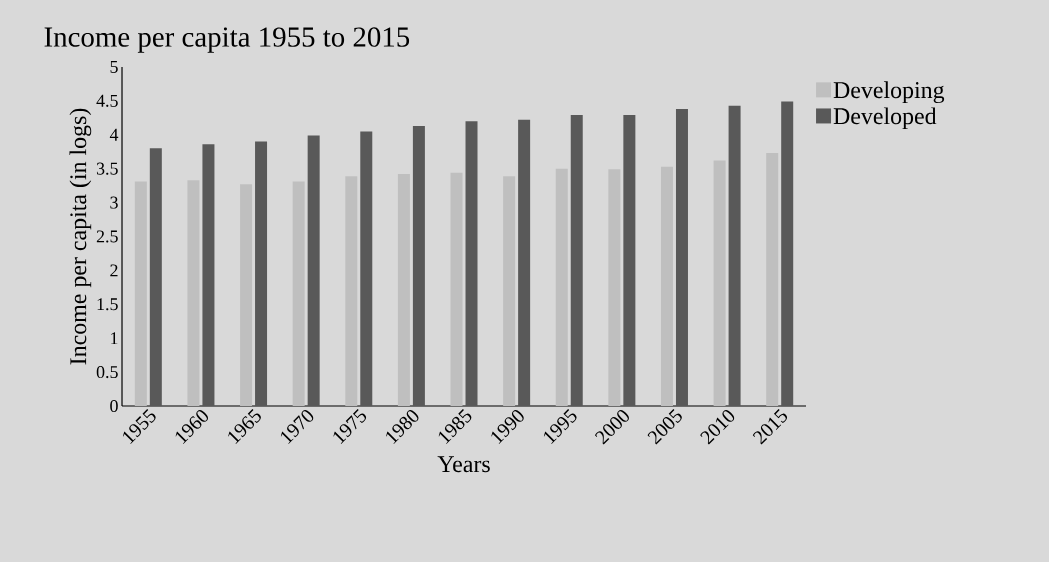 The height and width of the screenshot is (562, 1049). I want to click on y-tick-label: 3, so click(114, 202).